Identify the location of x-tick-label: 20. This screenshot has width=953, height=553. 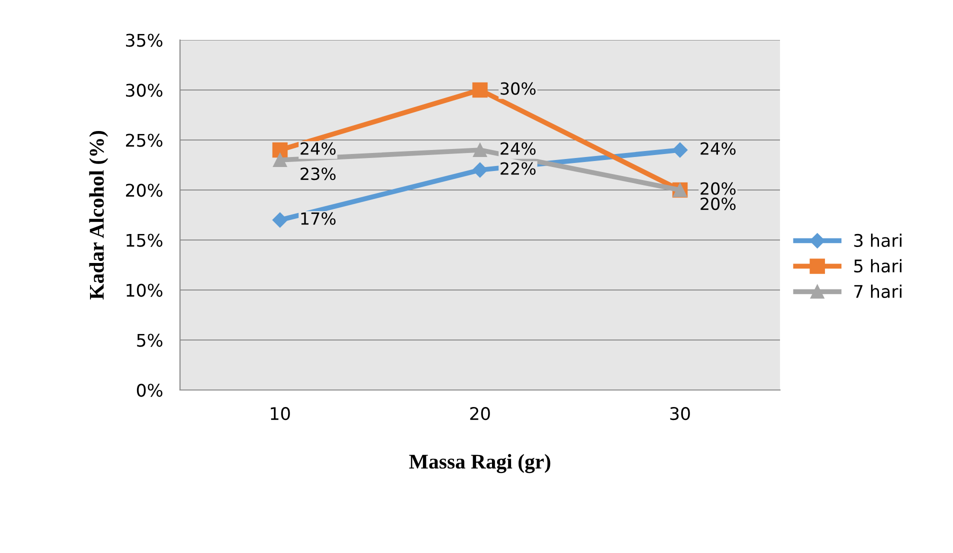
(480, 413).